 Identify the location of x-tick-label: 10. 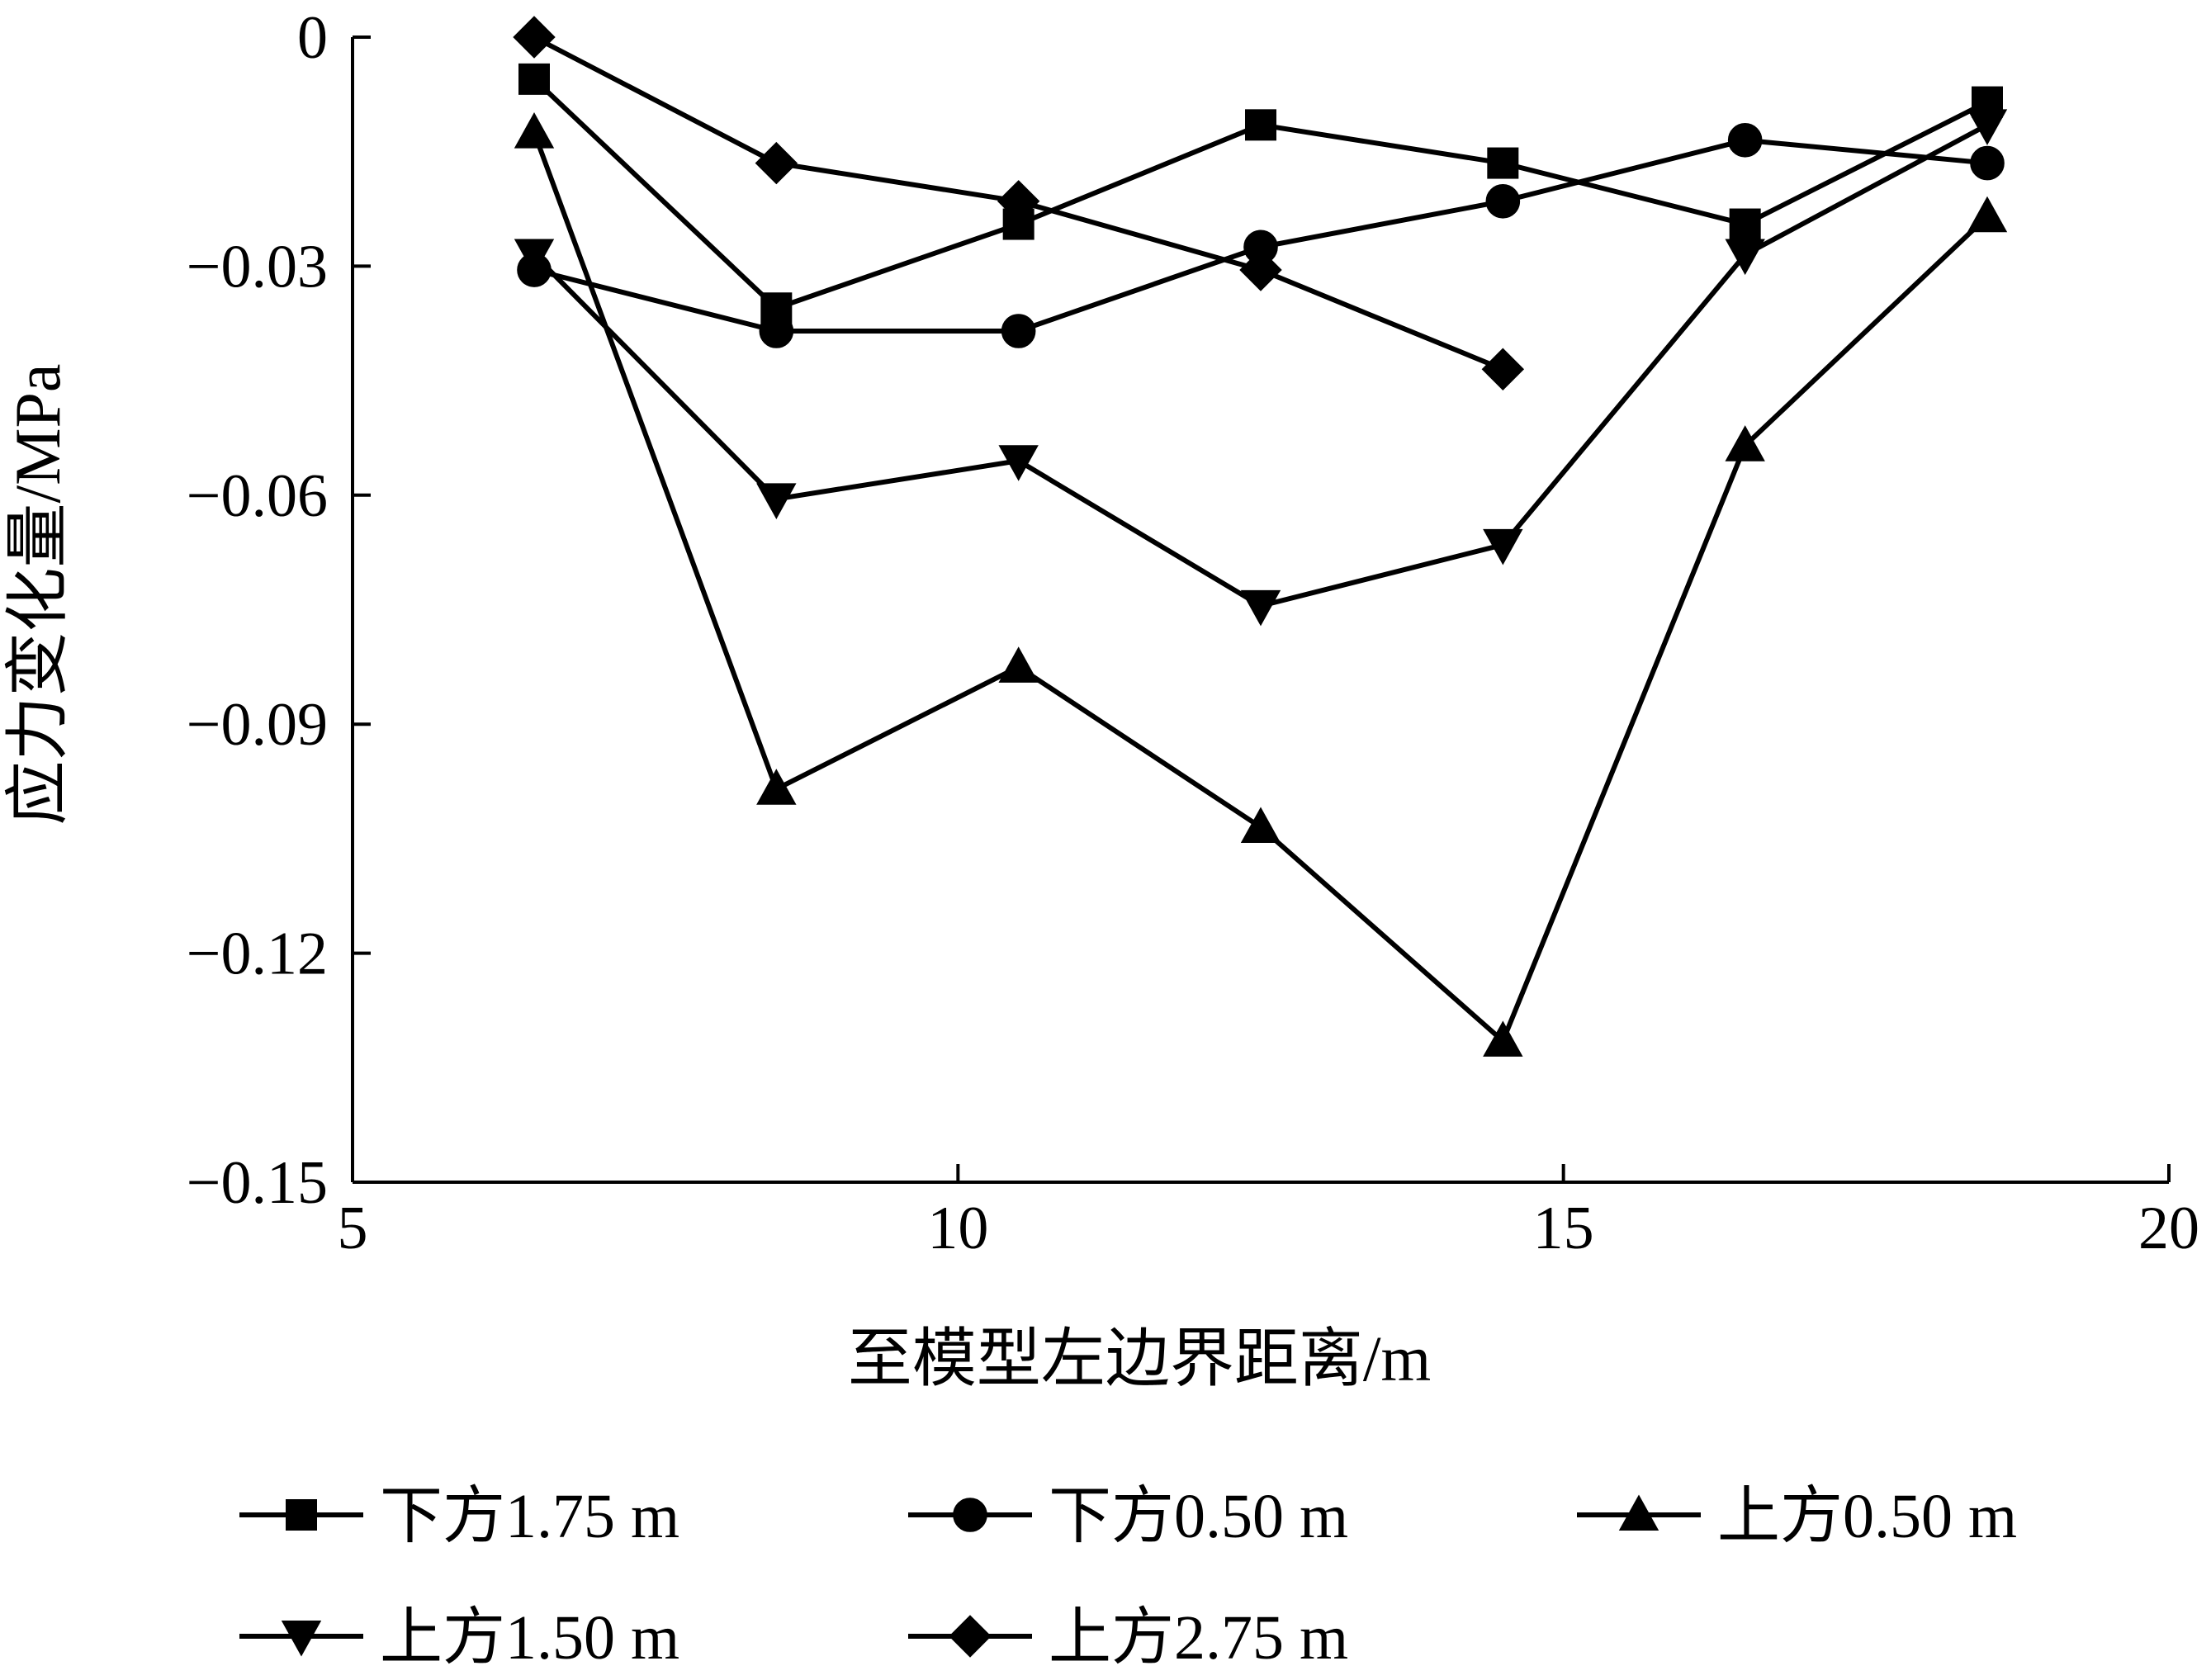
(957, 1228).